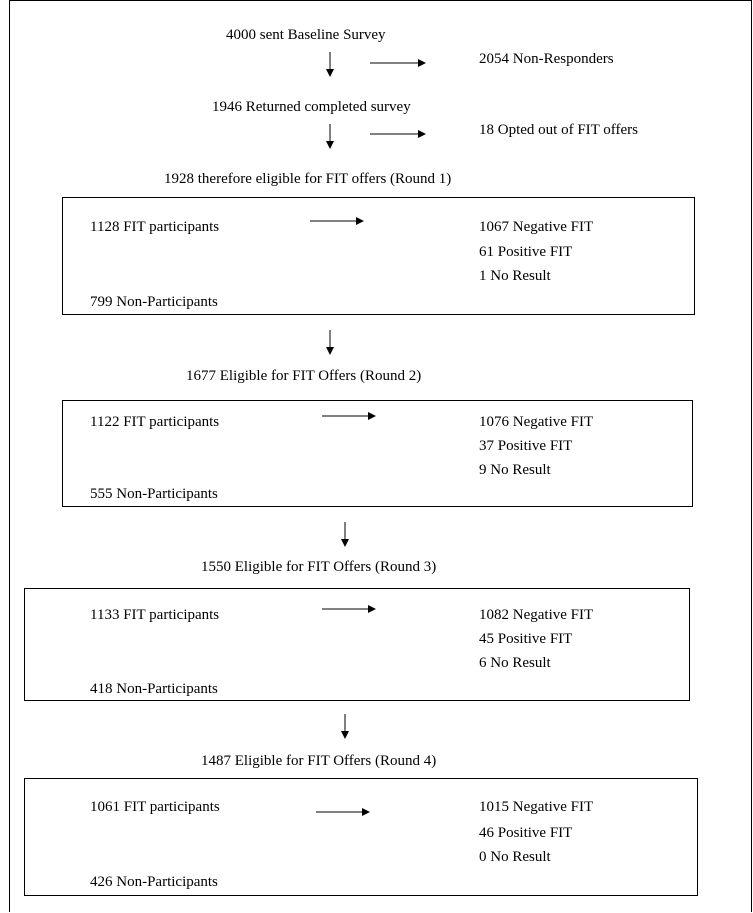 The height and width of the screenshot is (913, 753). I want to click on round-4-participants: 1061 FIT participants, so click(155, 807).